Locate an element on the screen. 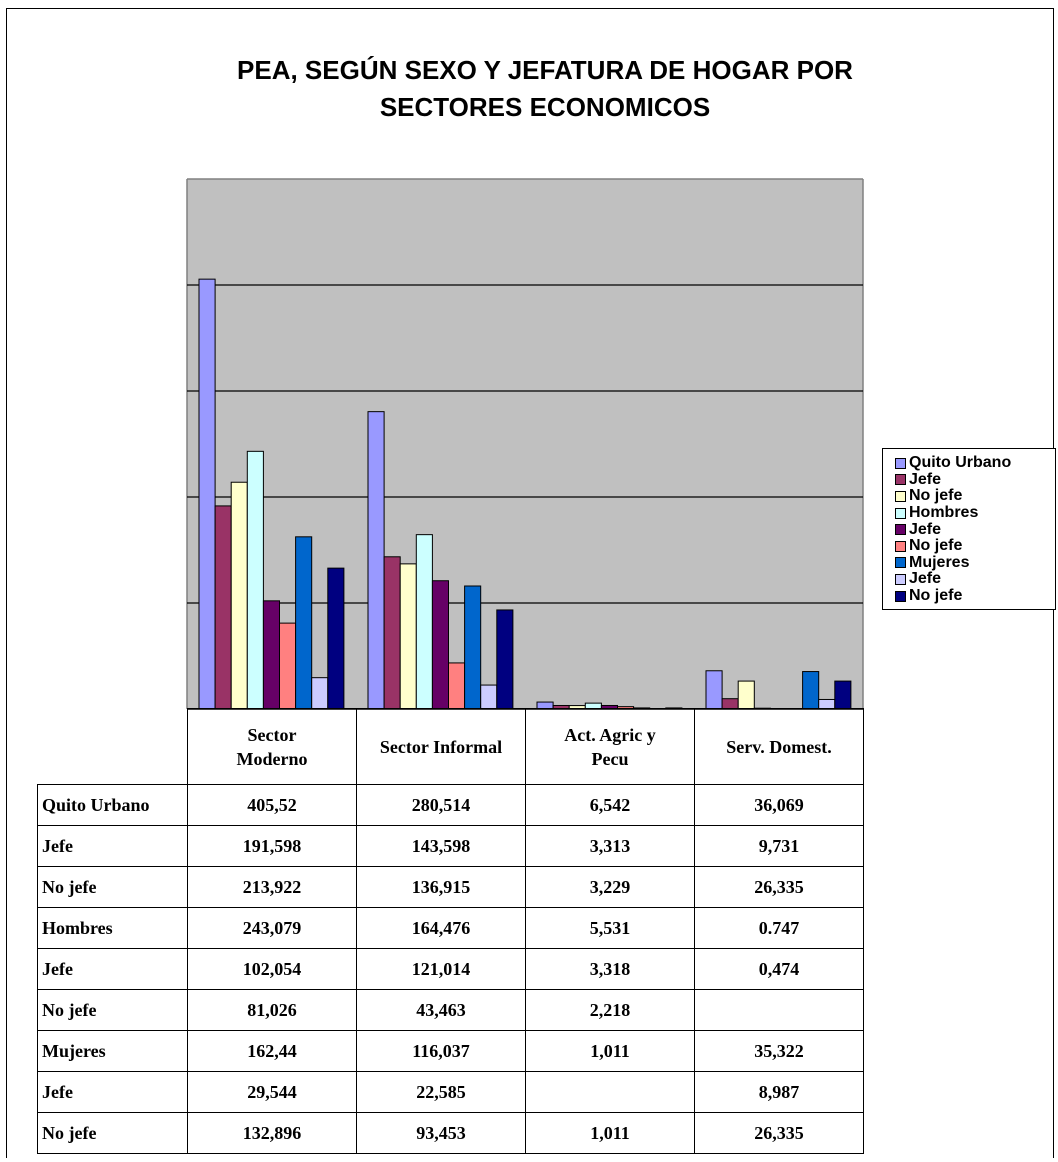 This screenshot has height=1162, width=1058. data-label: 3,318 is located at coordinates (610, 969).